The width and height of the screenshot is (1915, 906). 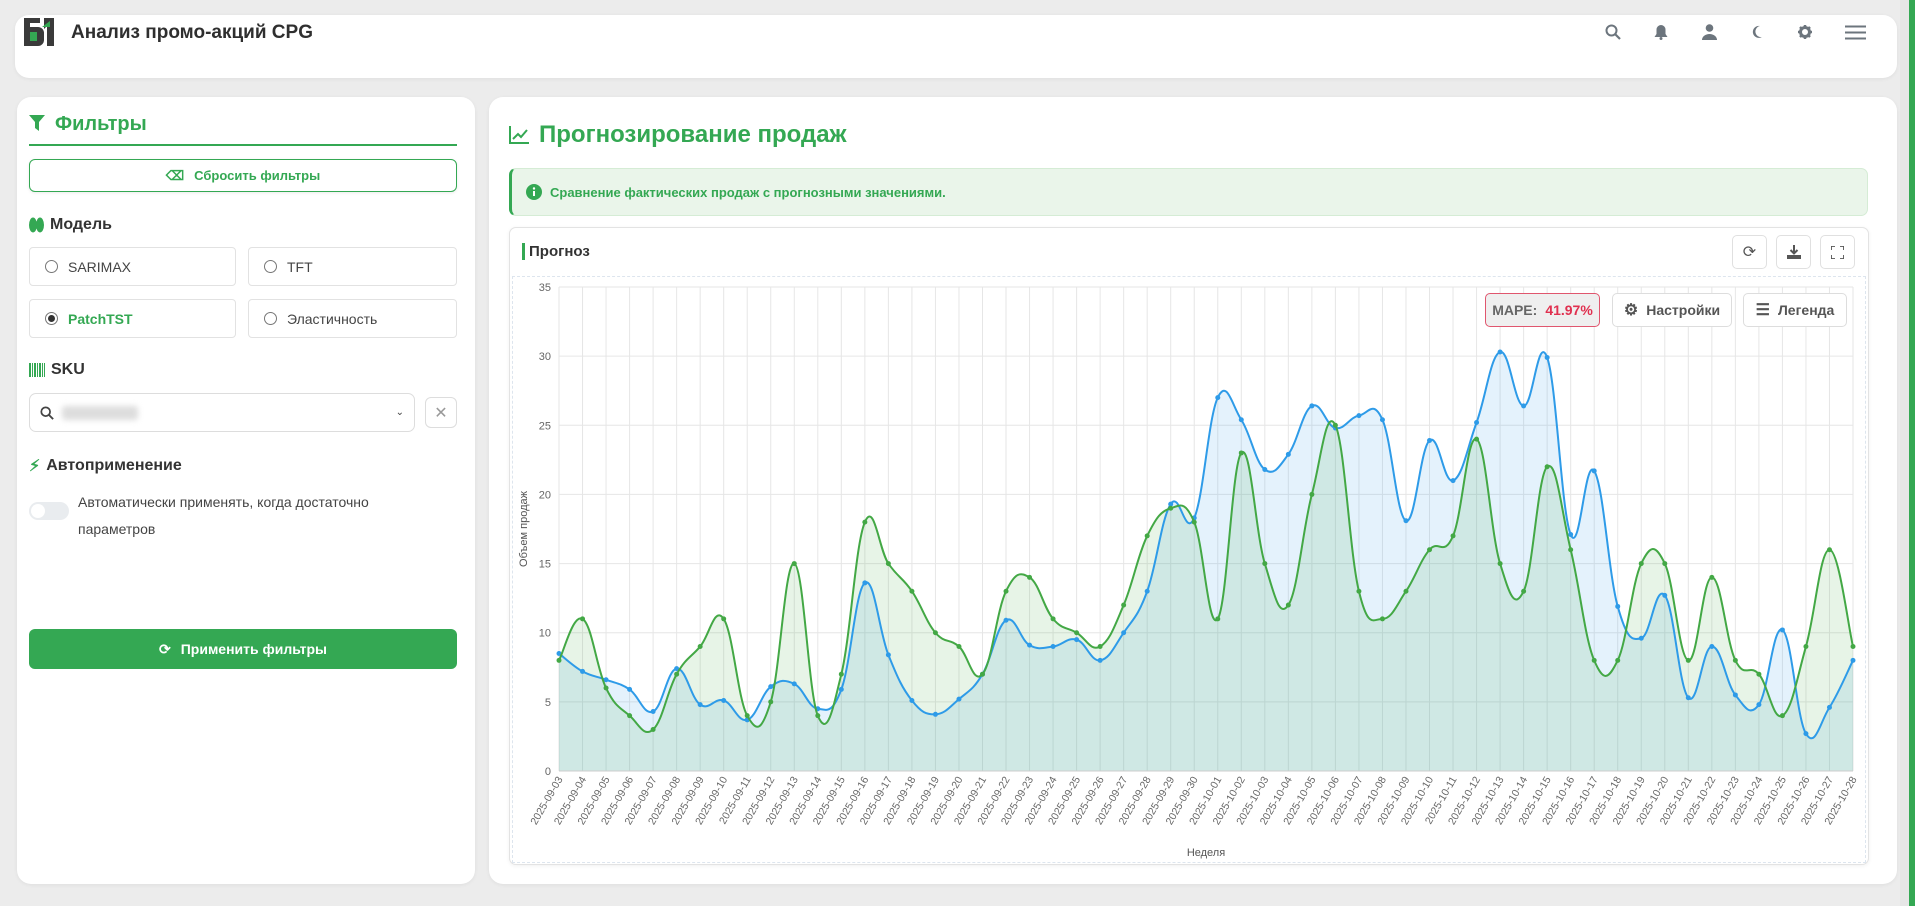 What do you see at coordinates (534, 192) in the screenshot?
I see `info-icon` at bounding box center [534, 192].